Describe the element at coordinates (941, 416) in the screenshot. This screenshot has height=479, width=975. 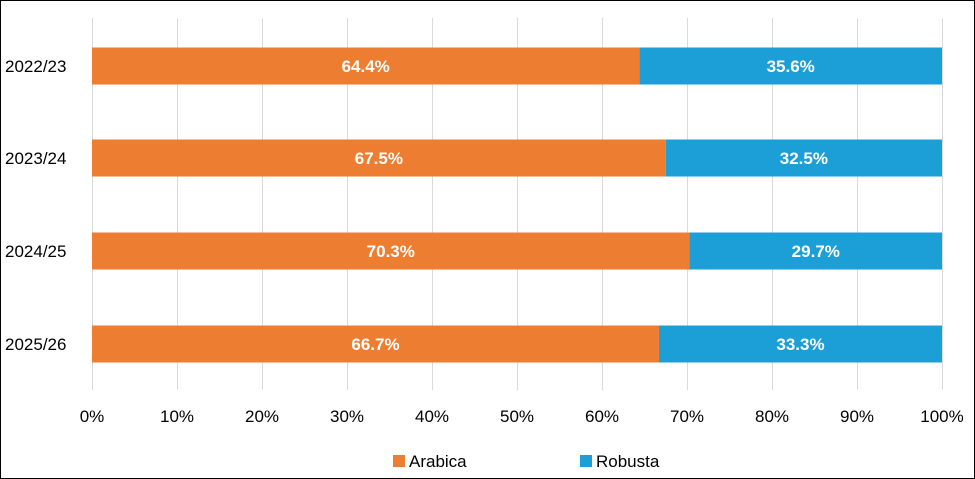
I see `x-tick-label: 100%` at that location.